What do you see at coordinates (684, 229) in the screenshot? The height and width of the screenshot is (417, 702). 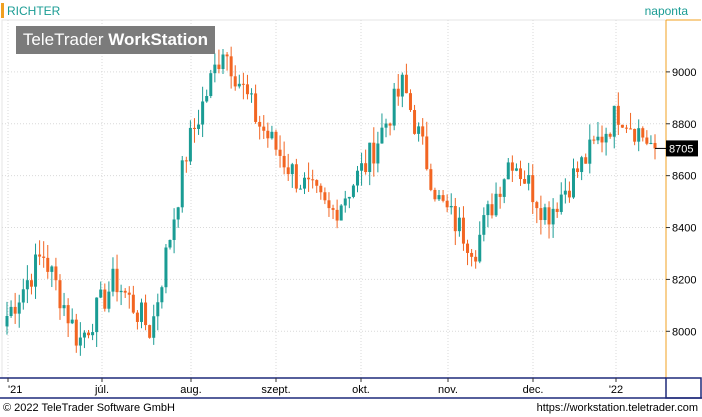 I see `y-tick-label: 8400` at bounding box center [684, 229].